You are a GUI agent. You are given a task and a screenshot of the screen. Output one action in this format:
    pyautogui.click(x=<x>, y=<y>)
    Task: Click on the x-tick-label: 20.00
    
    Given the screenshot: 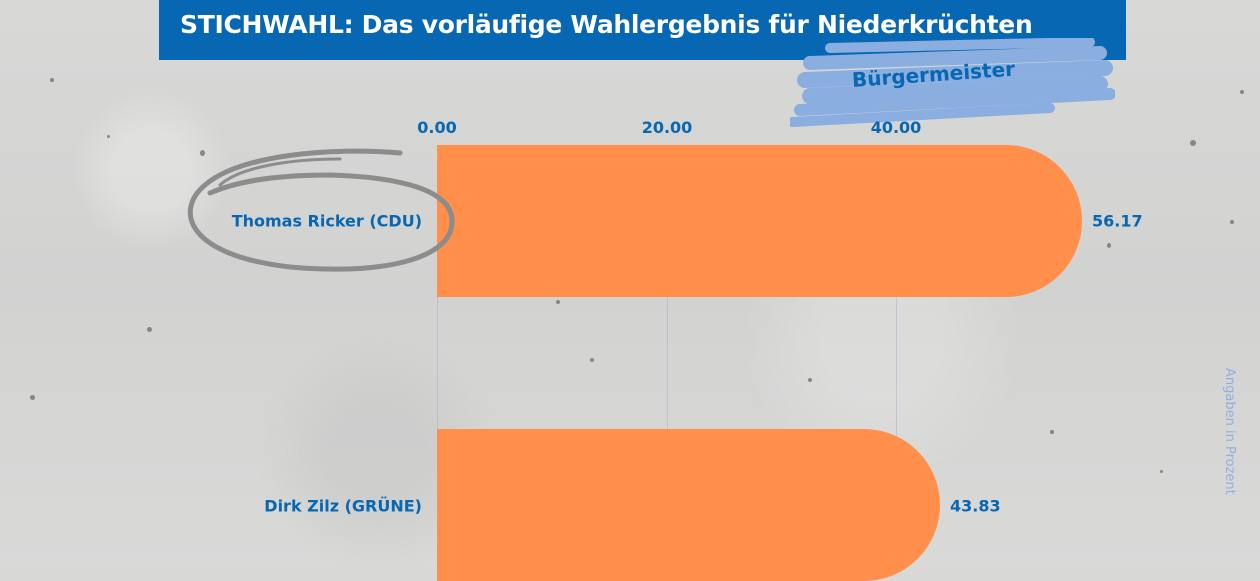 What is the action you would take?
    pyautogui.click(x=667, y=127)
    